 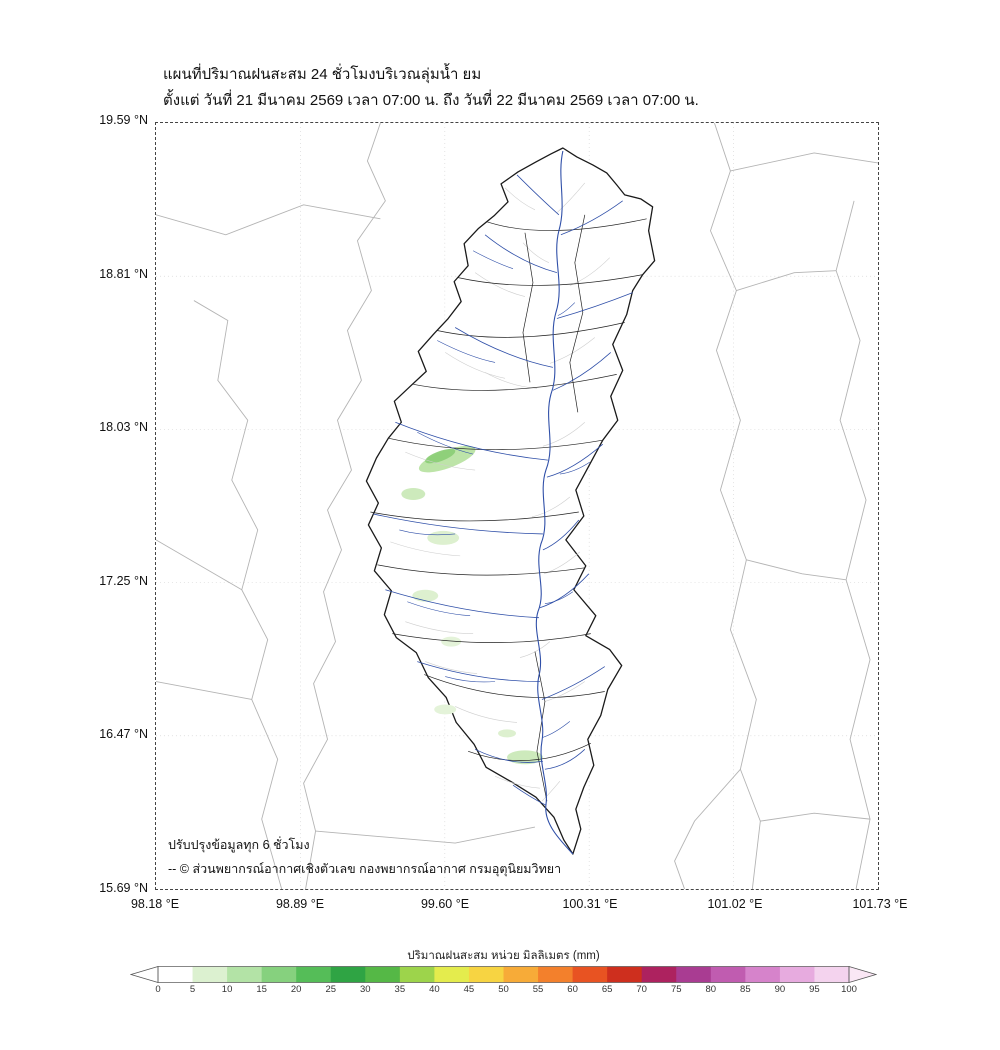 I want to click on colorbar-tick-label: 35, so click(x=400, y=989).